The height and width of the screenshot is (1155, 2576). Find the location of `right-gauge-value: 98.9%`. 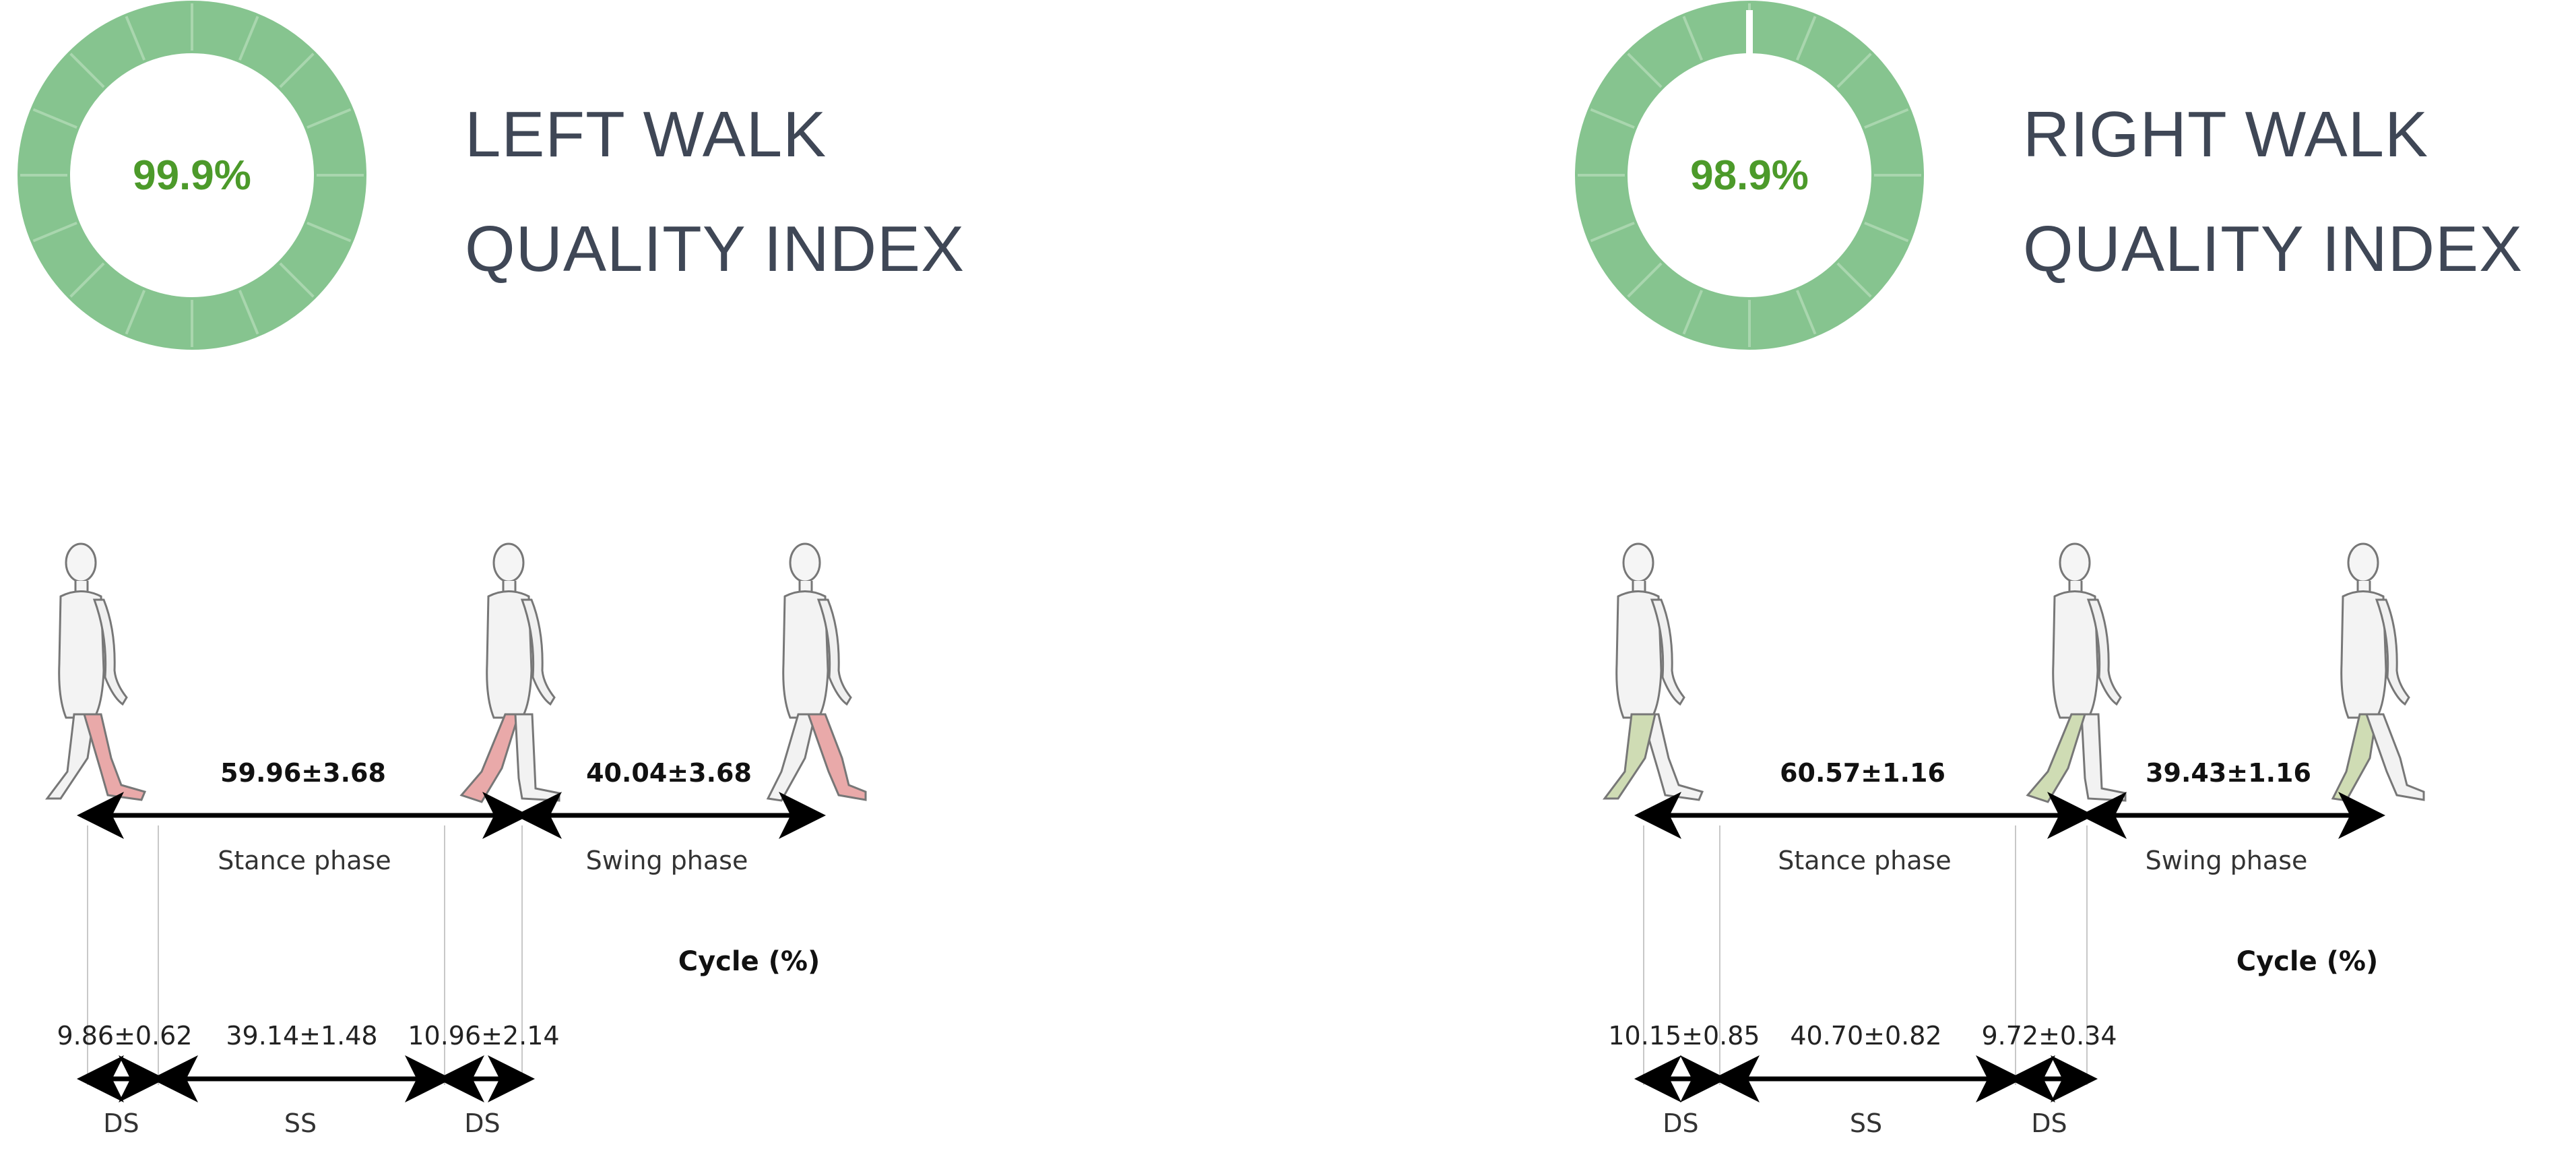

right-gauge-value: 98.9% is located at coordinates (1750, 175).